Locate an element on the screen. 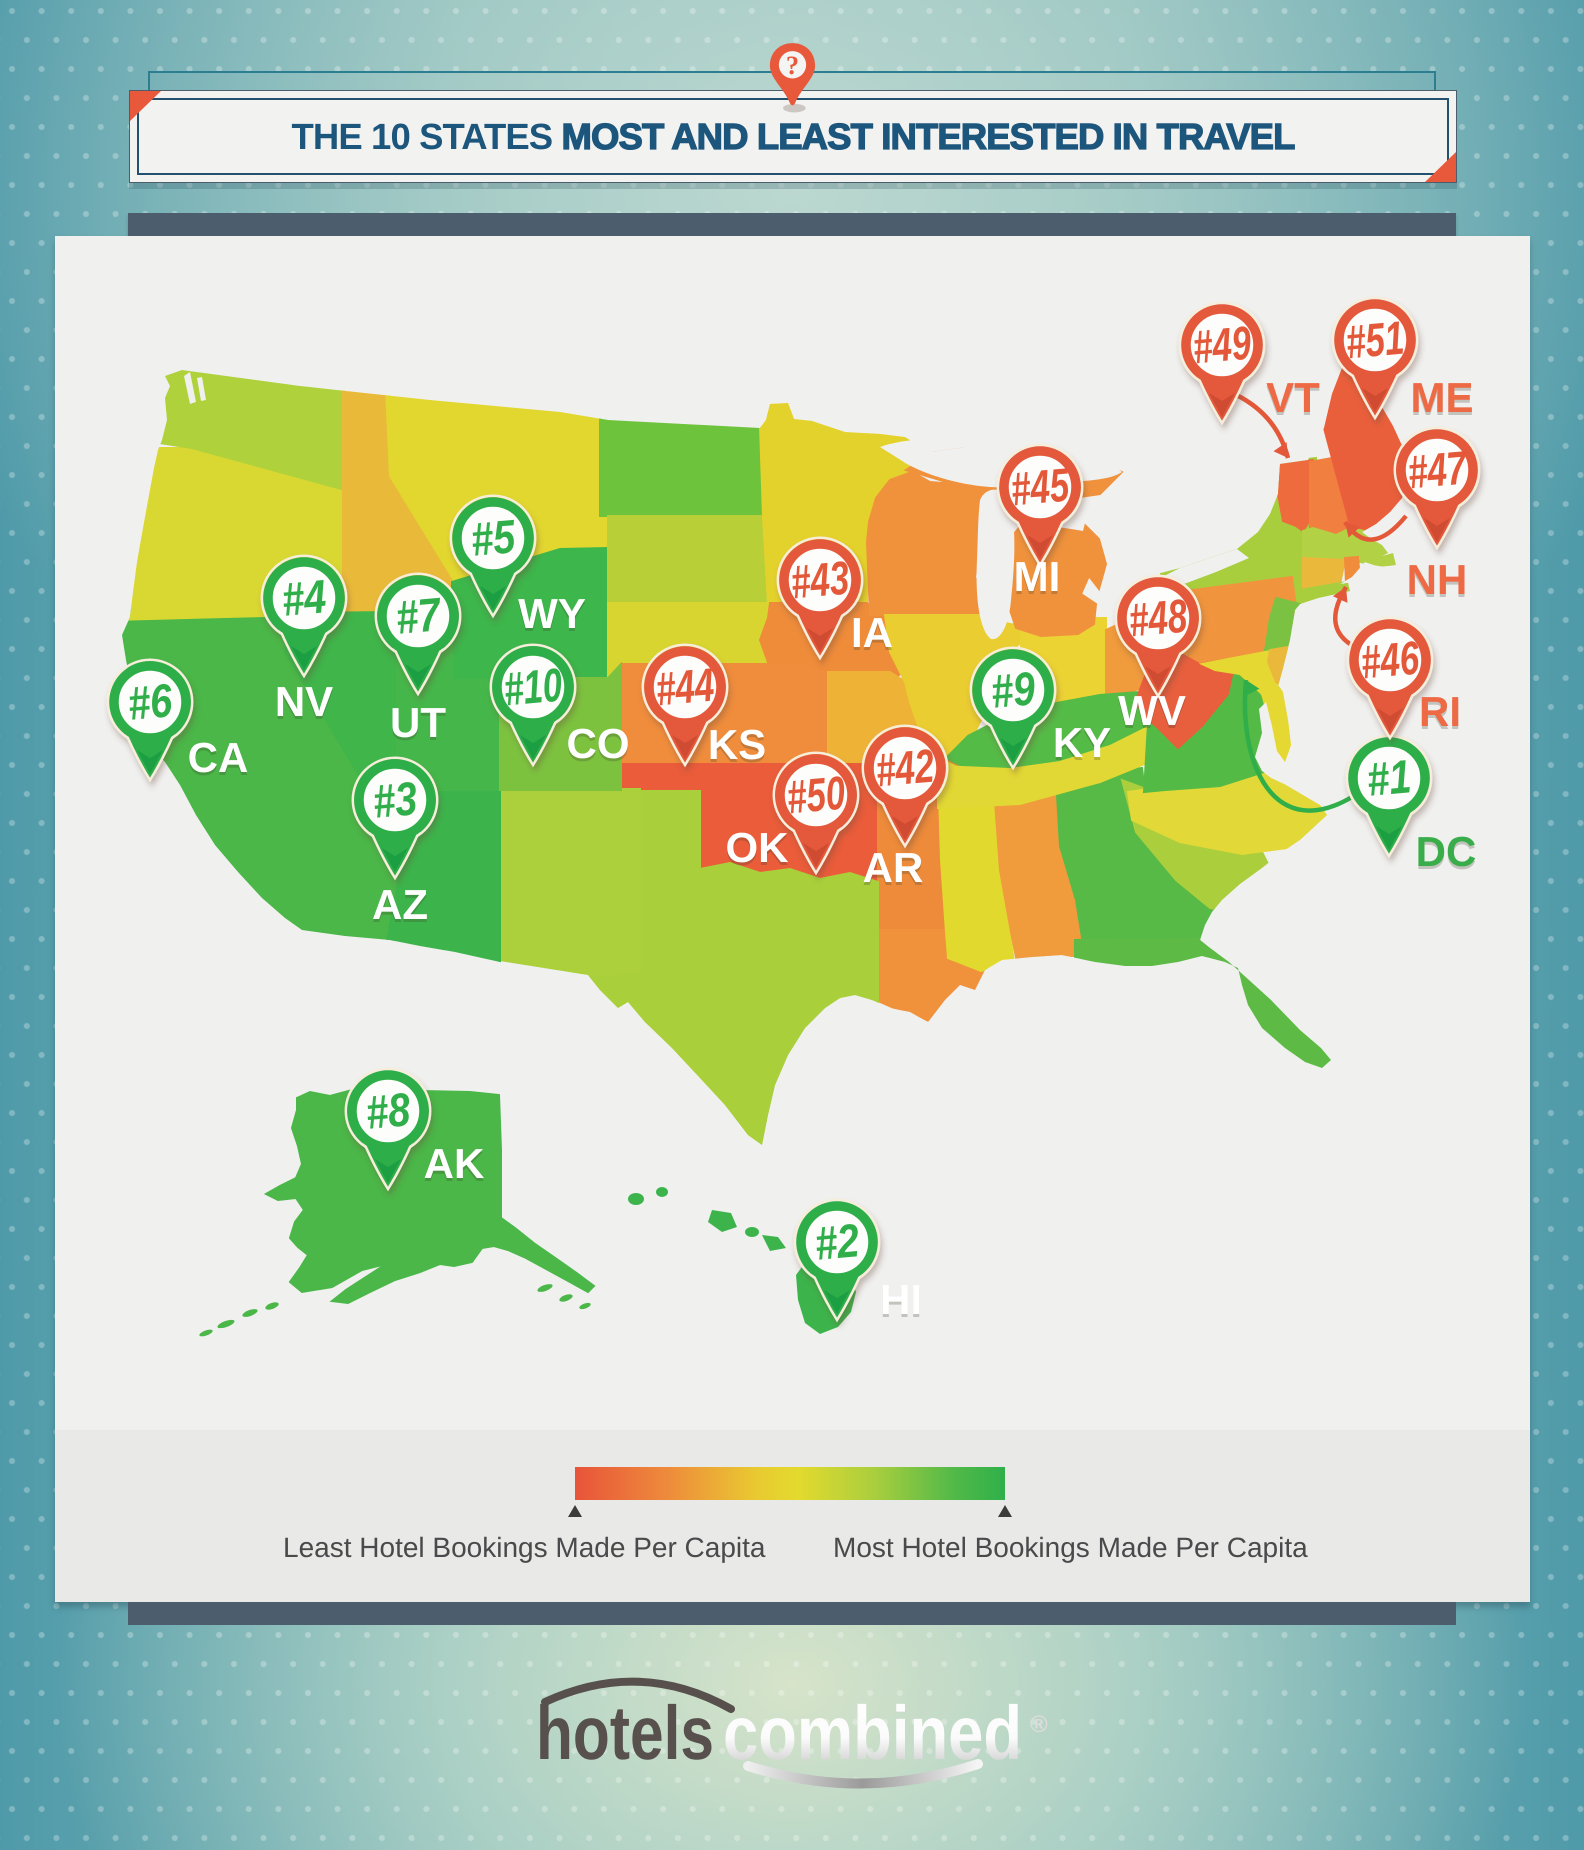 The width and height of the screenshot is (1584, 1850). svg-text: #45 is located at coordinates (1040, 487).